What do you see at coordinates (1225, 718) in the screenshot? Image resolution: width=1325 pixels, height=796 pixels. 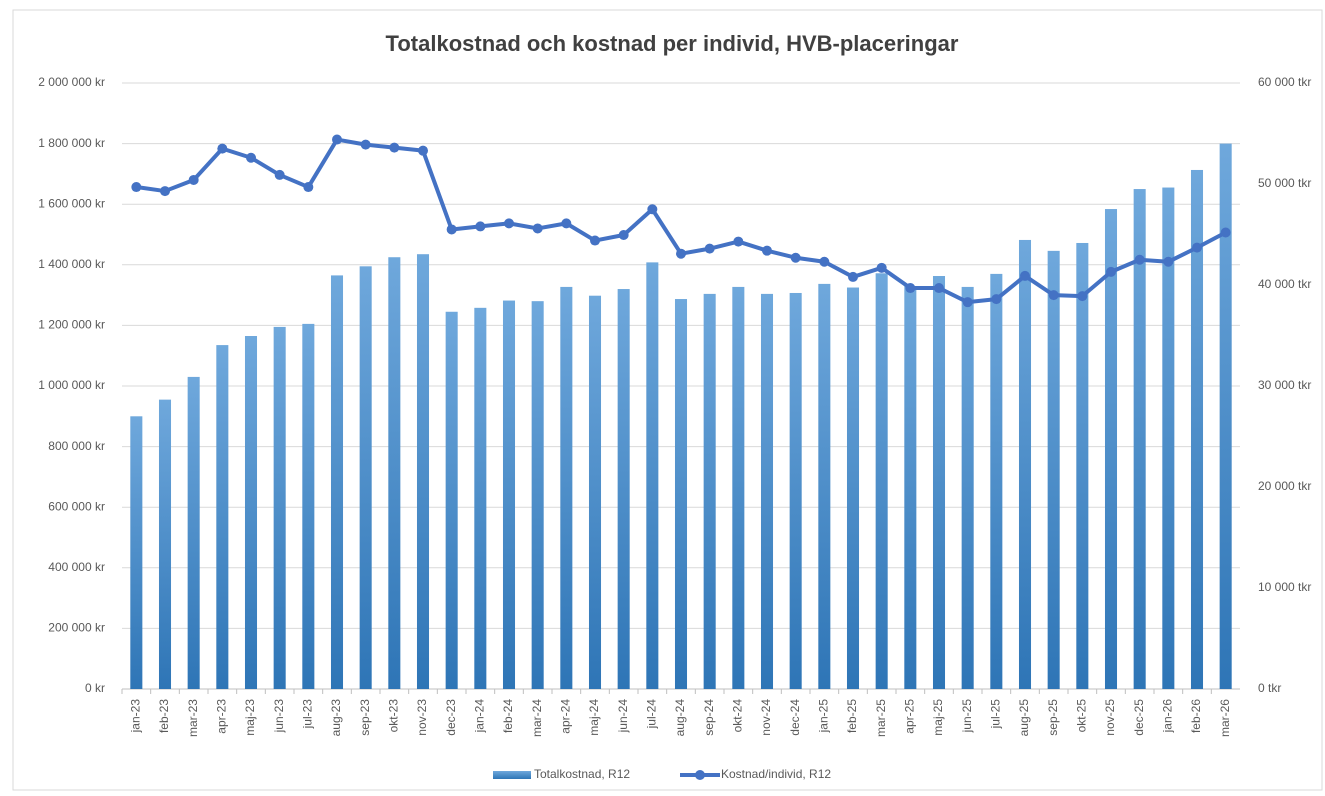 I see `x-tick-label: mar-26` at bounding box center [1225, 718].